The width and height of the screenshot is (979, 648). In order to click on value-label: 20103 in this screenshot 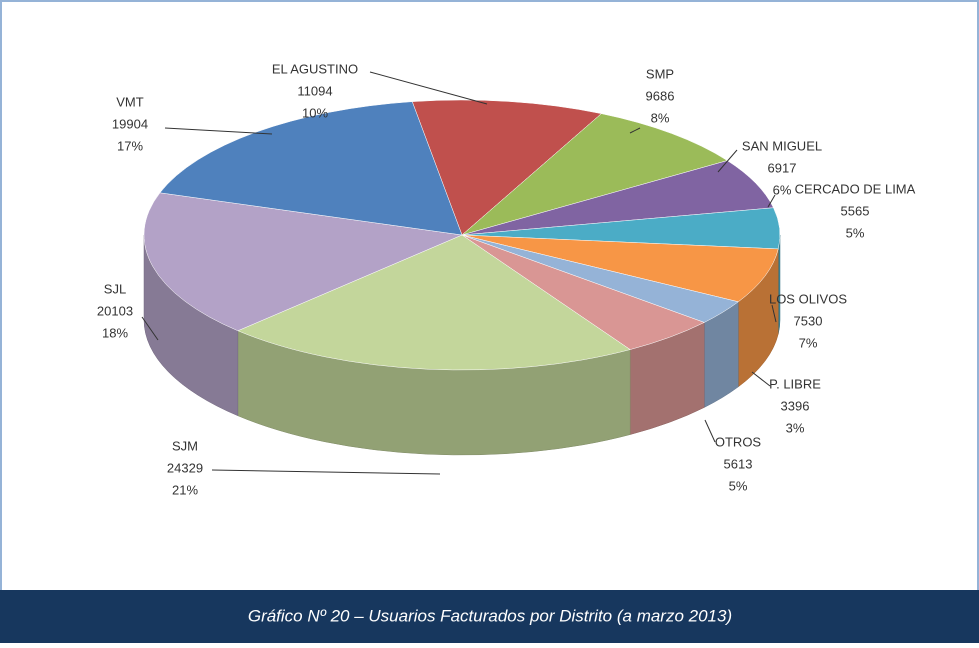, I will do `click(115, 310)`.